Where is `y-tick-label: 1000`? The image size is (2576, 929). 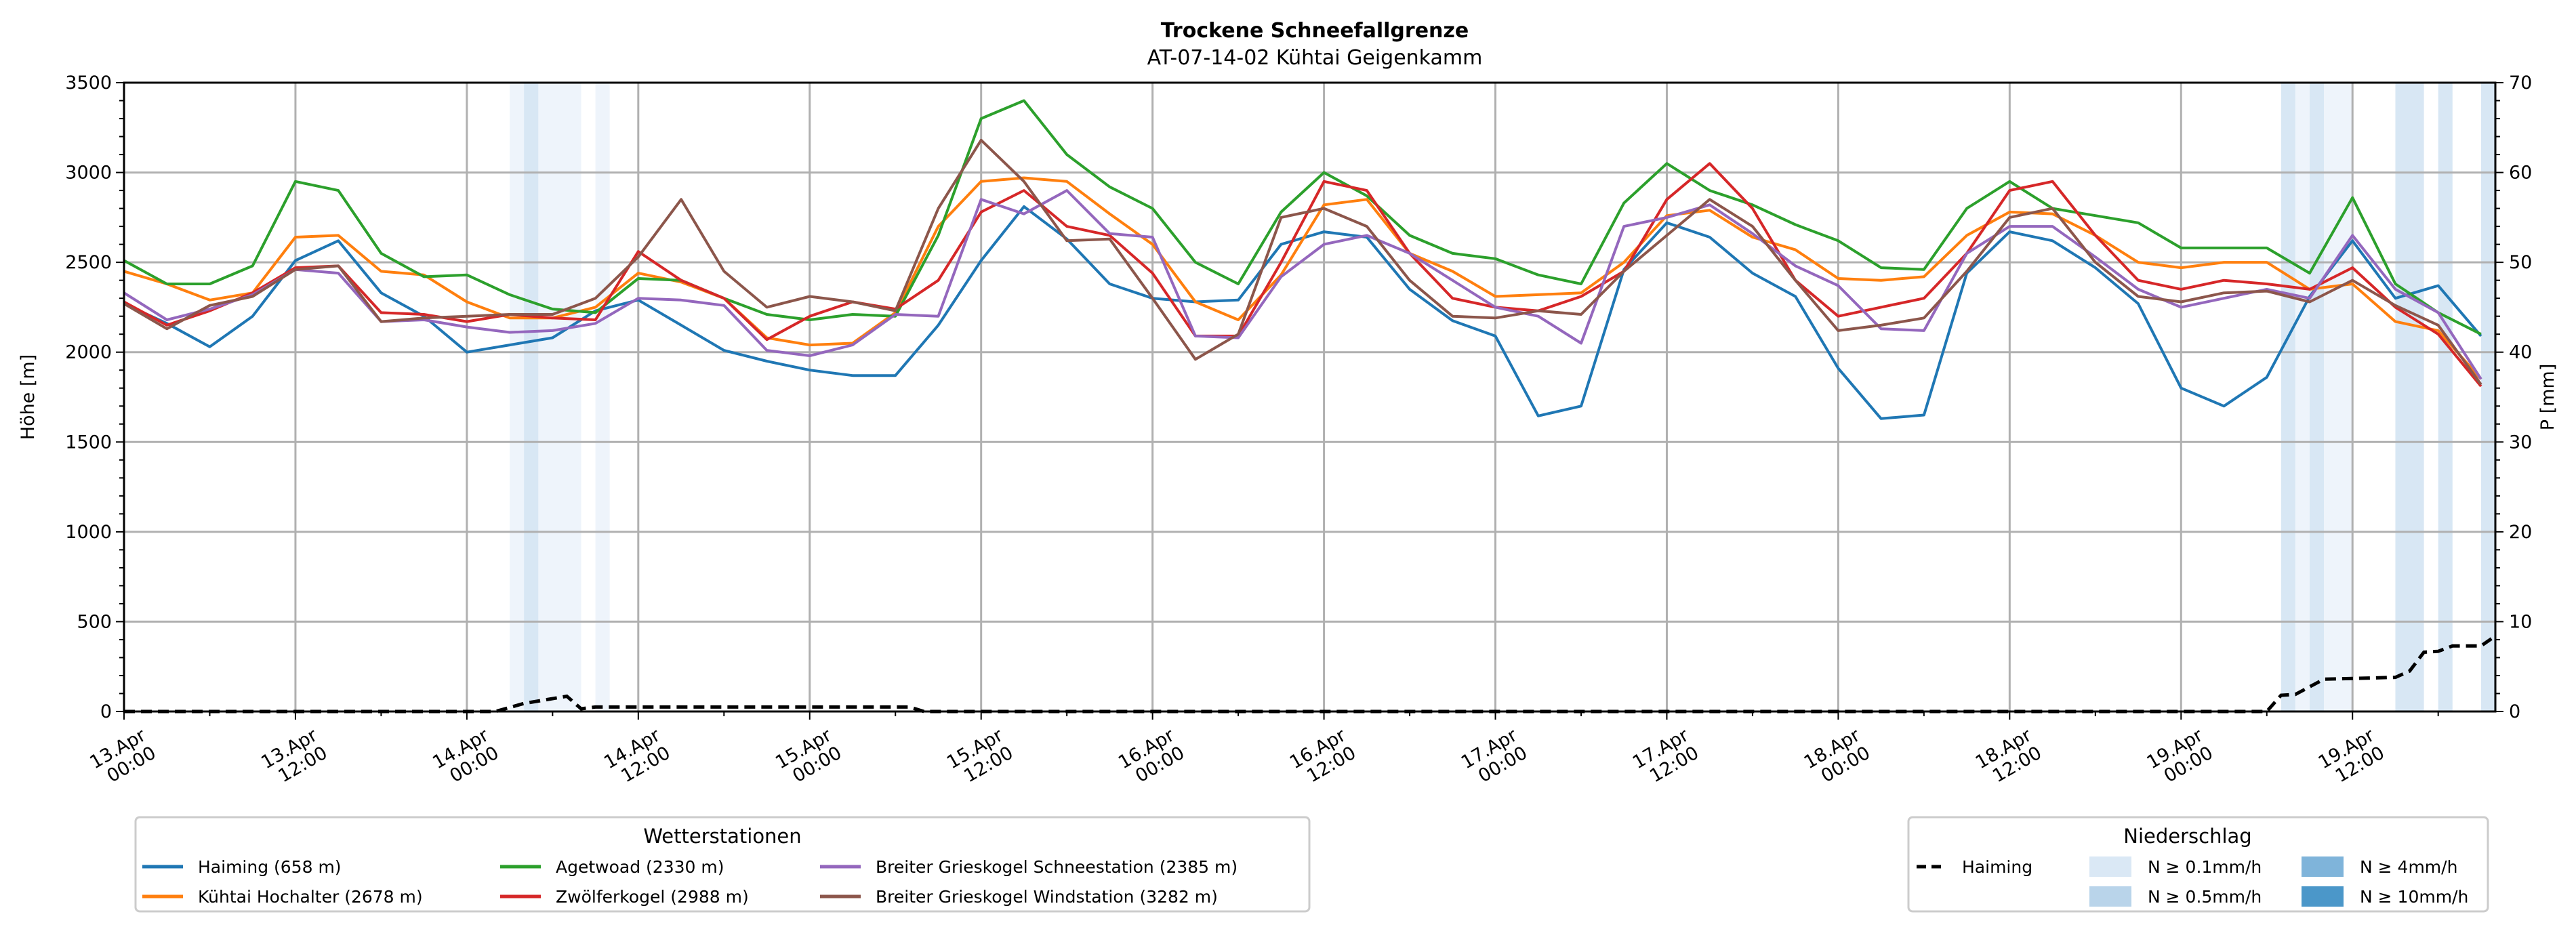 y-tick-label: 1000 is located at coordinates (89, 532).